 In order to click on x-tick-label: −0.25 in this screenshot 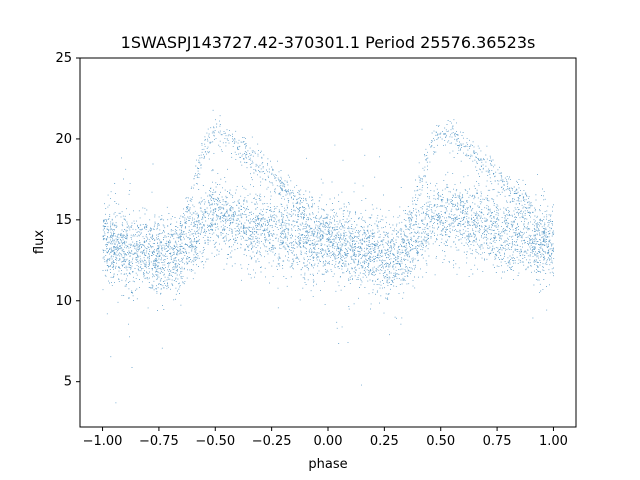, I will do `click(272, 441)`.